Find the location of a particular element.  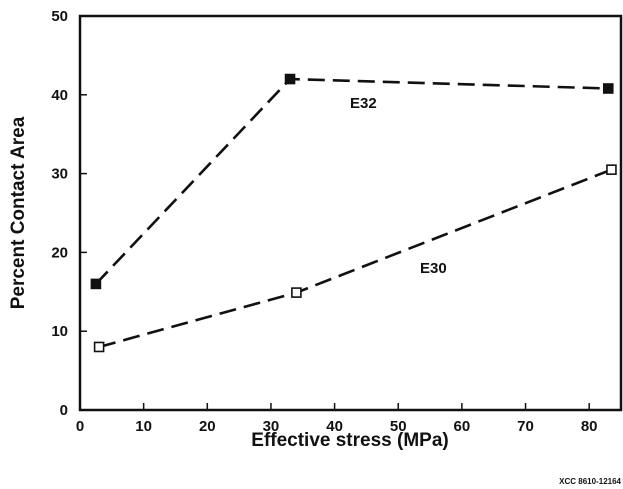

x-tick-label: 40 is located at coordinates (334, 426).